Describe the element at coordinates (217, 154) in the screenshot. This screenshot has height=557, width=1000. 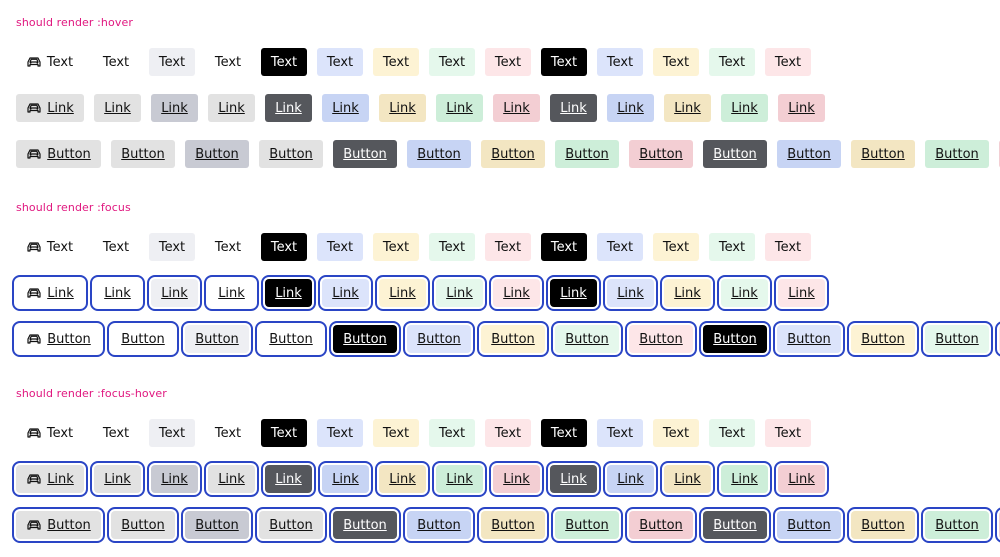
I see `hover-button-neutral-button-chip: Button` at that location.